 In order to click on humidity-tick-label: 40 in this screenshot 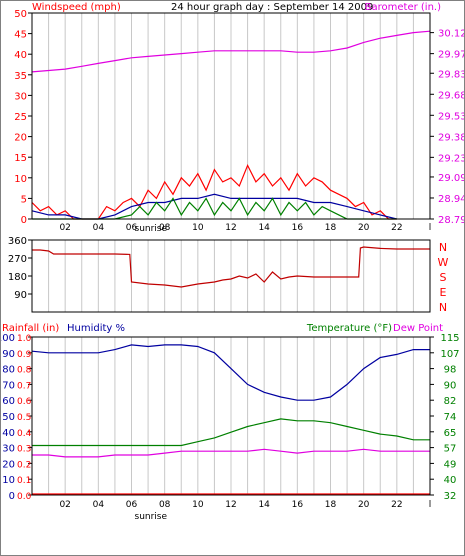, I will do `click(8, 433)`.